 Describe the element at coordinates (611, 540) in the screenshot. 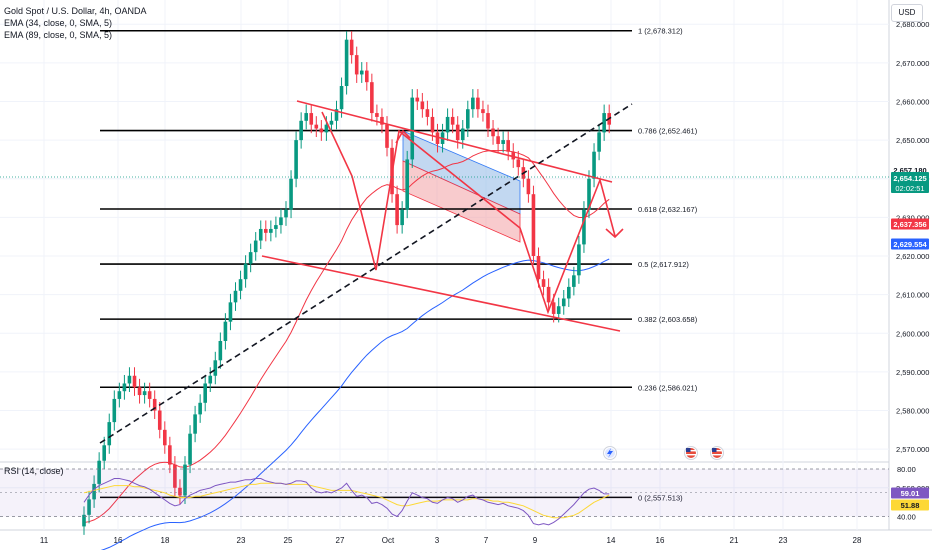

I see `x-tick-label: 14` at that location.